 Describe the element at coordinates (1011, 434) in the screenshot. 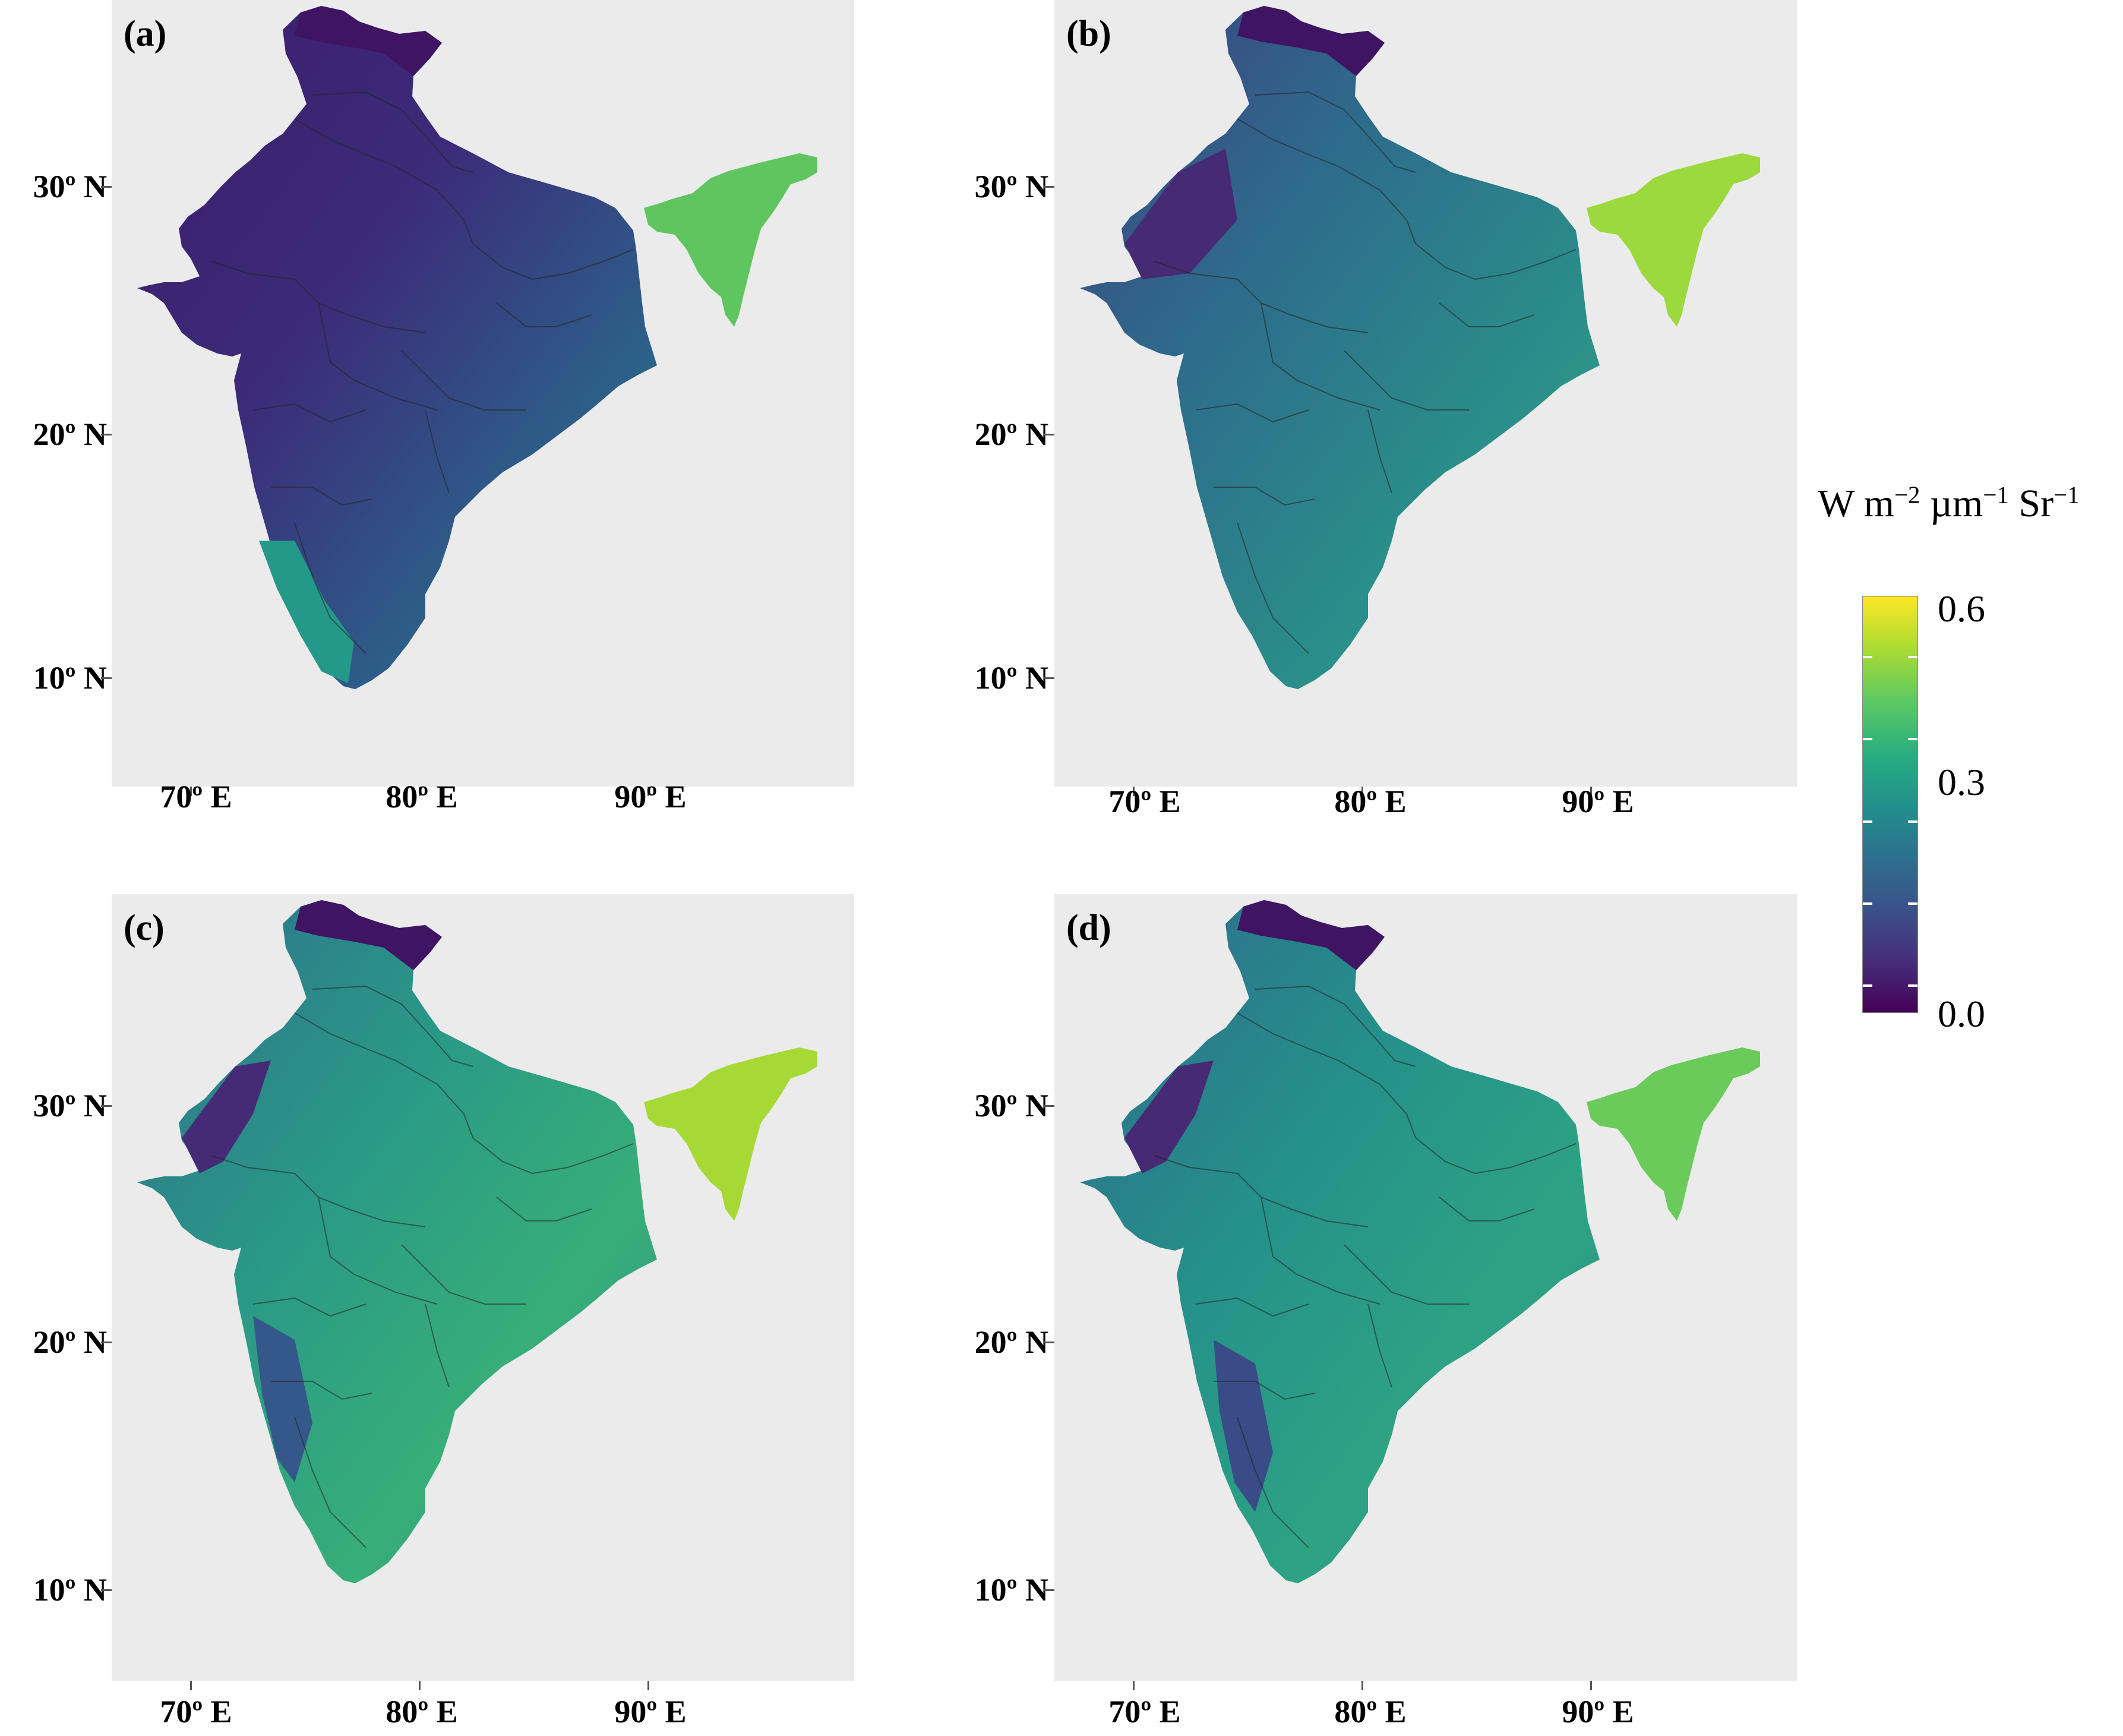

I see `lat-label-20-b: 20º N` at that location.